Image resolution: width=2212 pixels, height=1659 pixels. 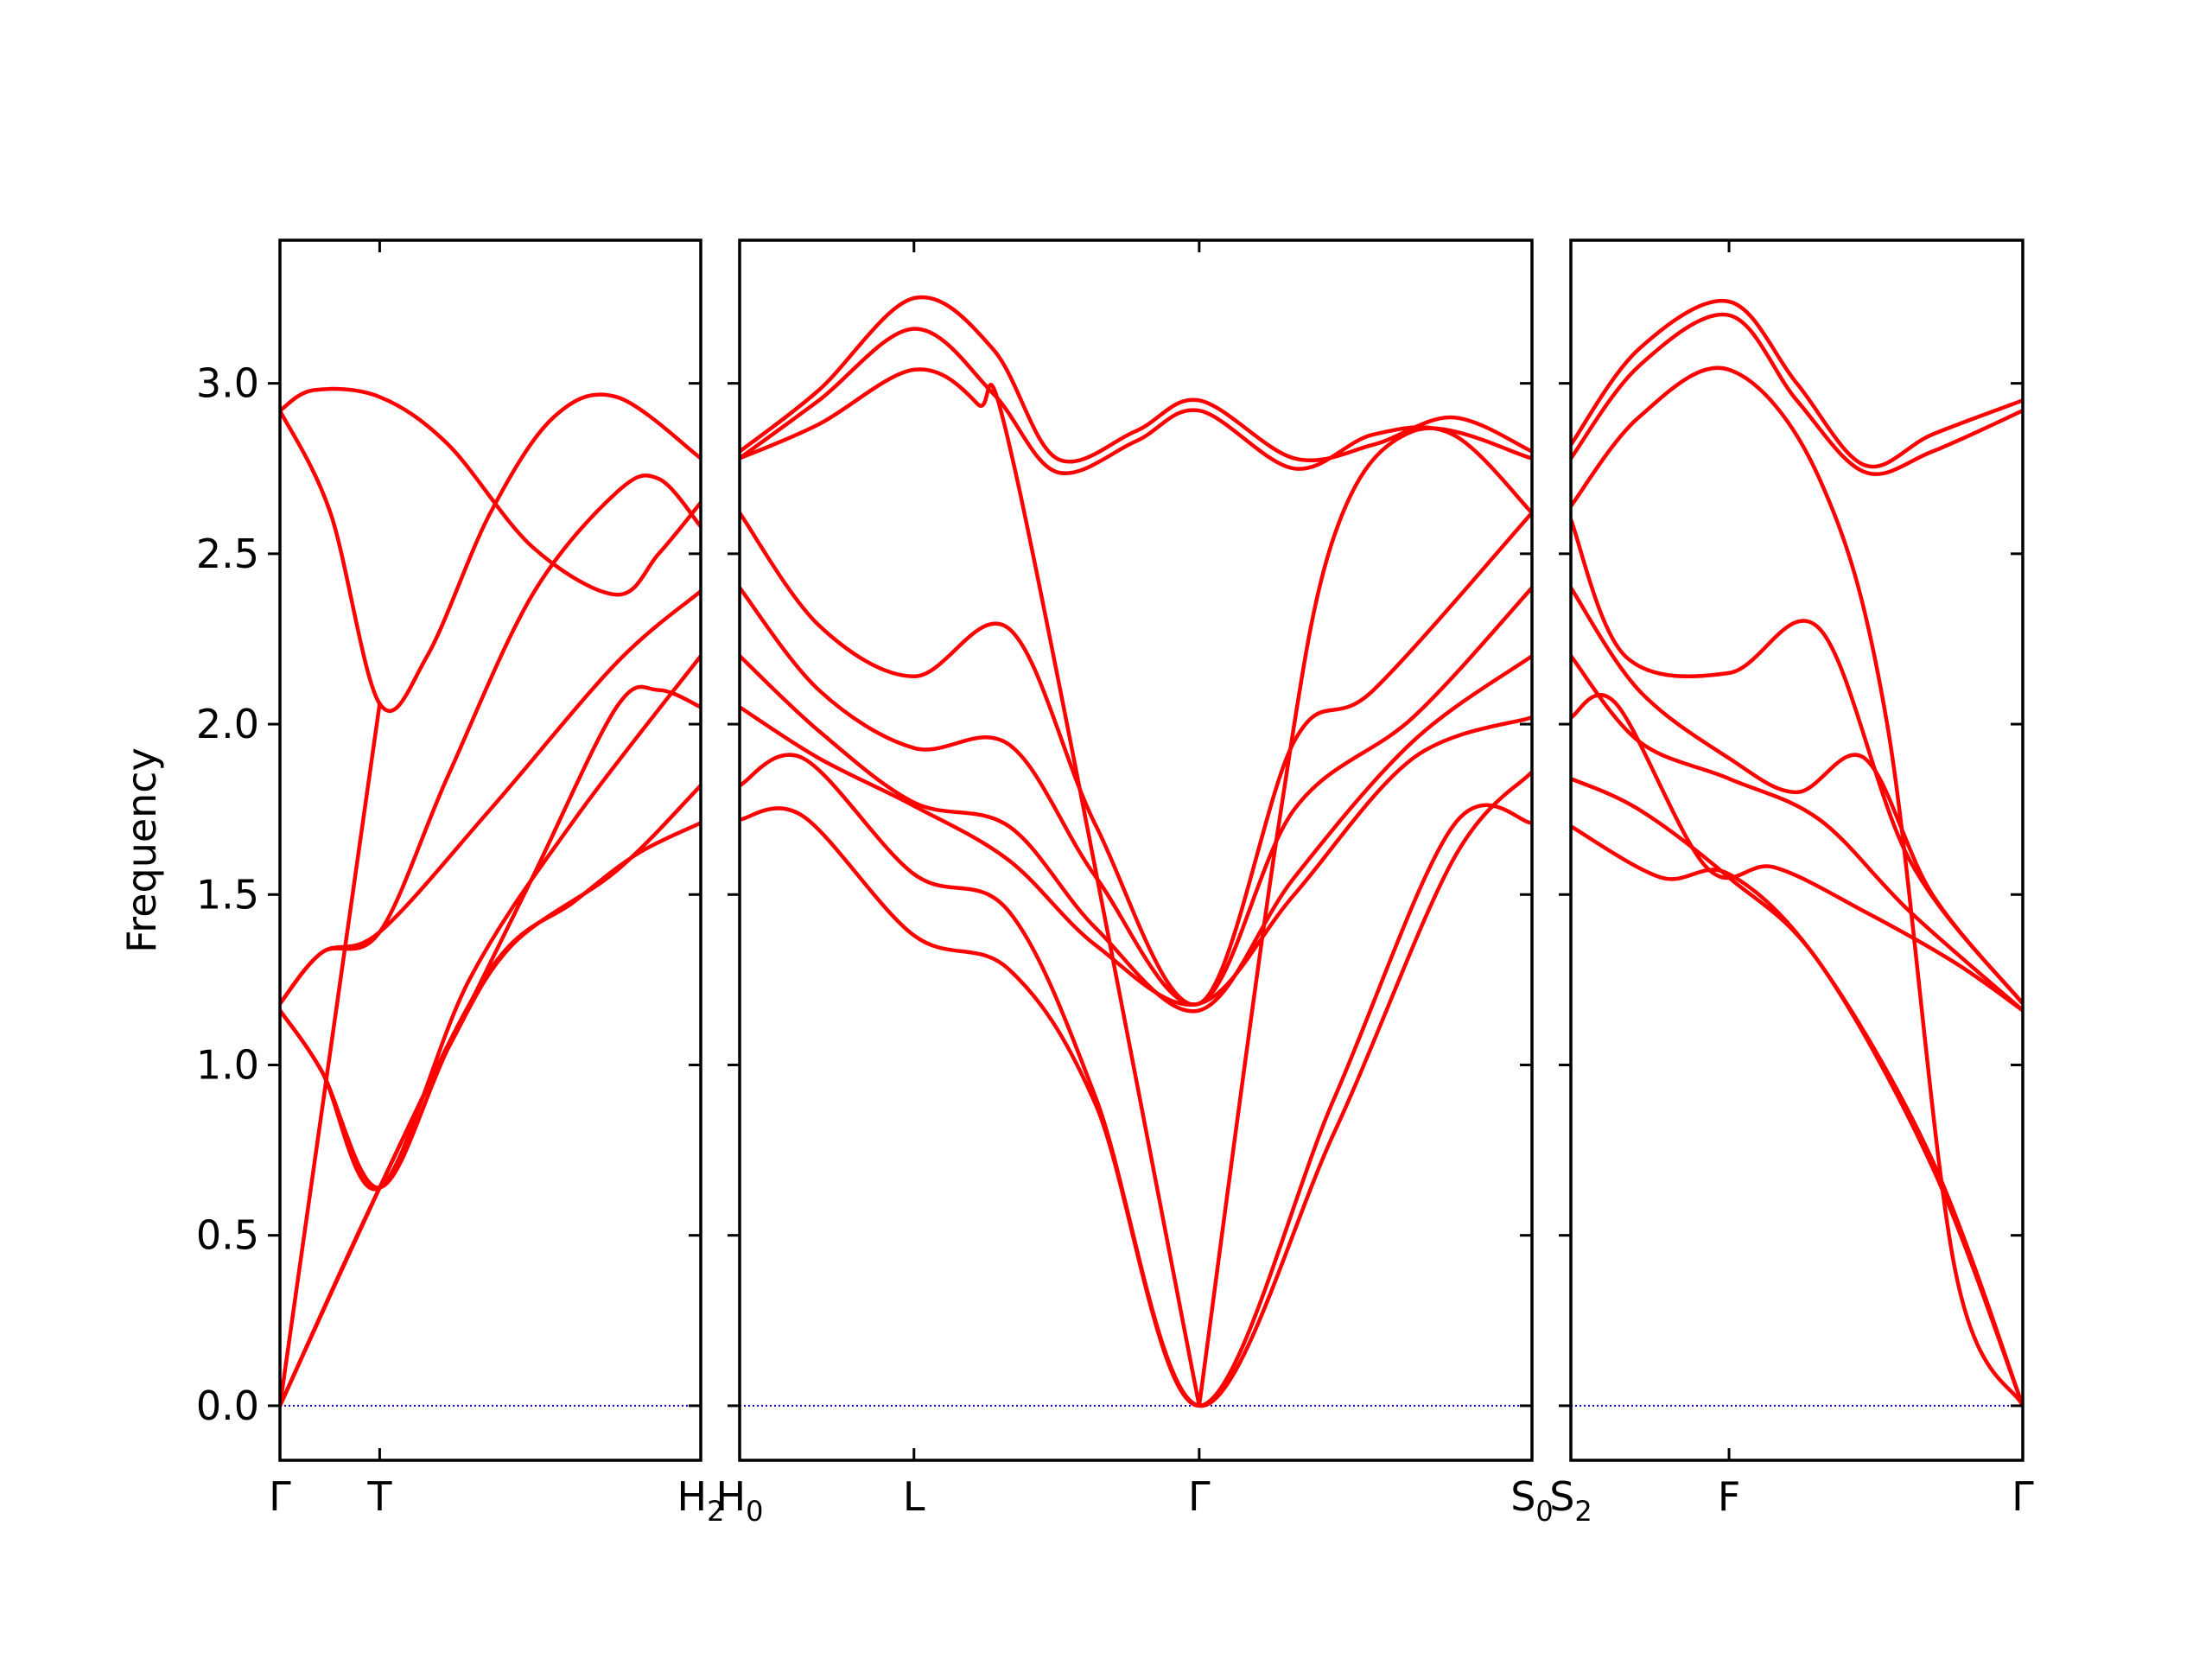 I want to click on y-axis-label: Frequency, so click(x=141, y=850).